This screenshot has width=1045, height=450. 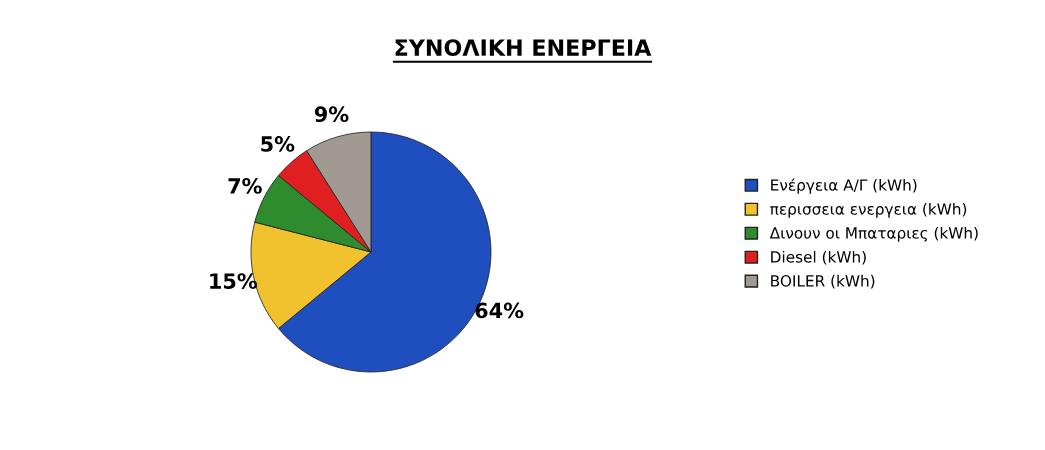 What do you see at coordinates (873, 234) in the screenshot?
I see `legend-label: Δινουν οι Μπαταριες (kWh)` at bounding box center [873, 234].